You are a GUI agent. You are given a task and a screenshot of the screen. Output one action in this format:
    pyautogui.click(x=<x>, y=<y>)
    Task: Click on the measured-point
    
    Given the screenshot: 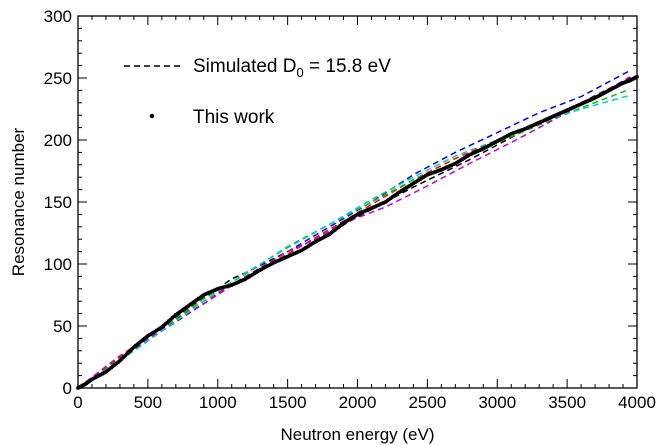 What is the action you would take?
    pyautogui.click(x=637, y=76)
    